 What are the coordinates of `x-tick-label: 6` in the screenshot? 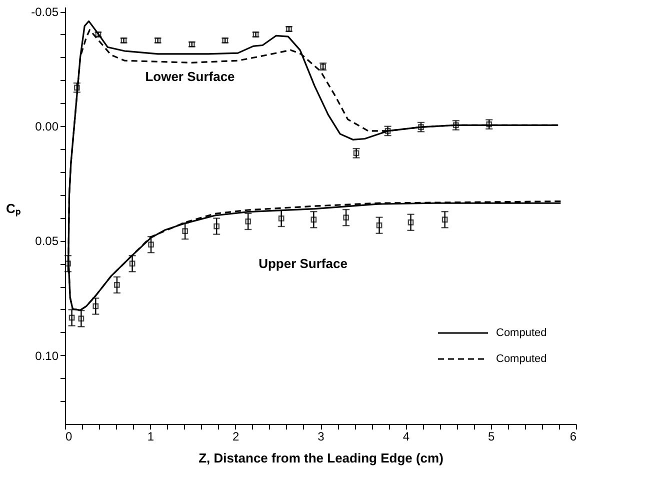 It's located at (573, 437).